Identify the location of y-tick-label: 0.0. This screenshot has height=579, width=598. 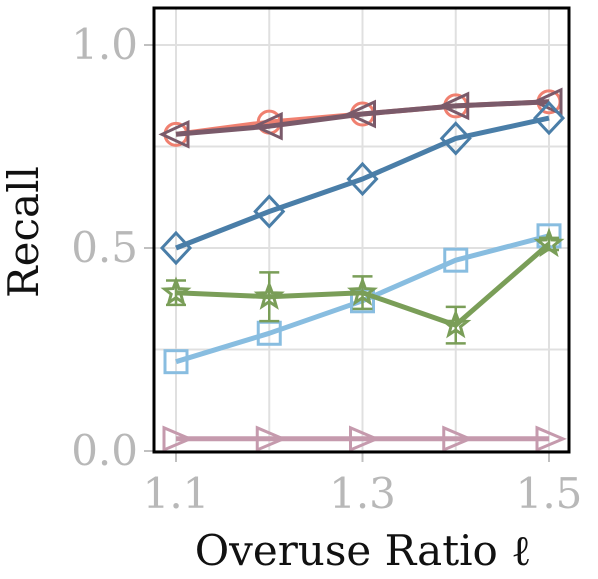
(104, 450).